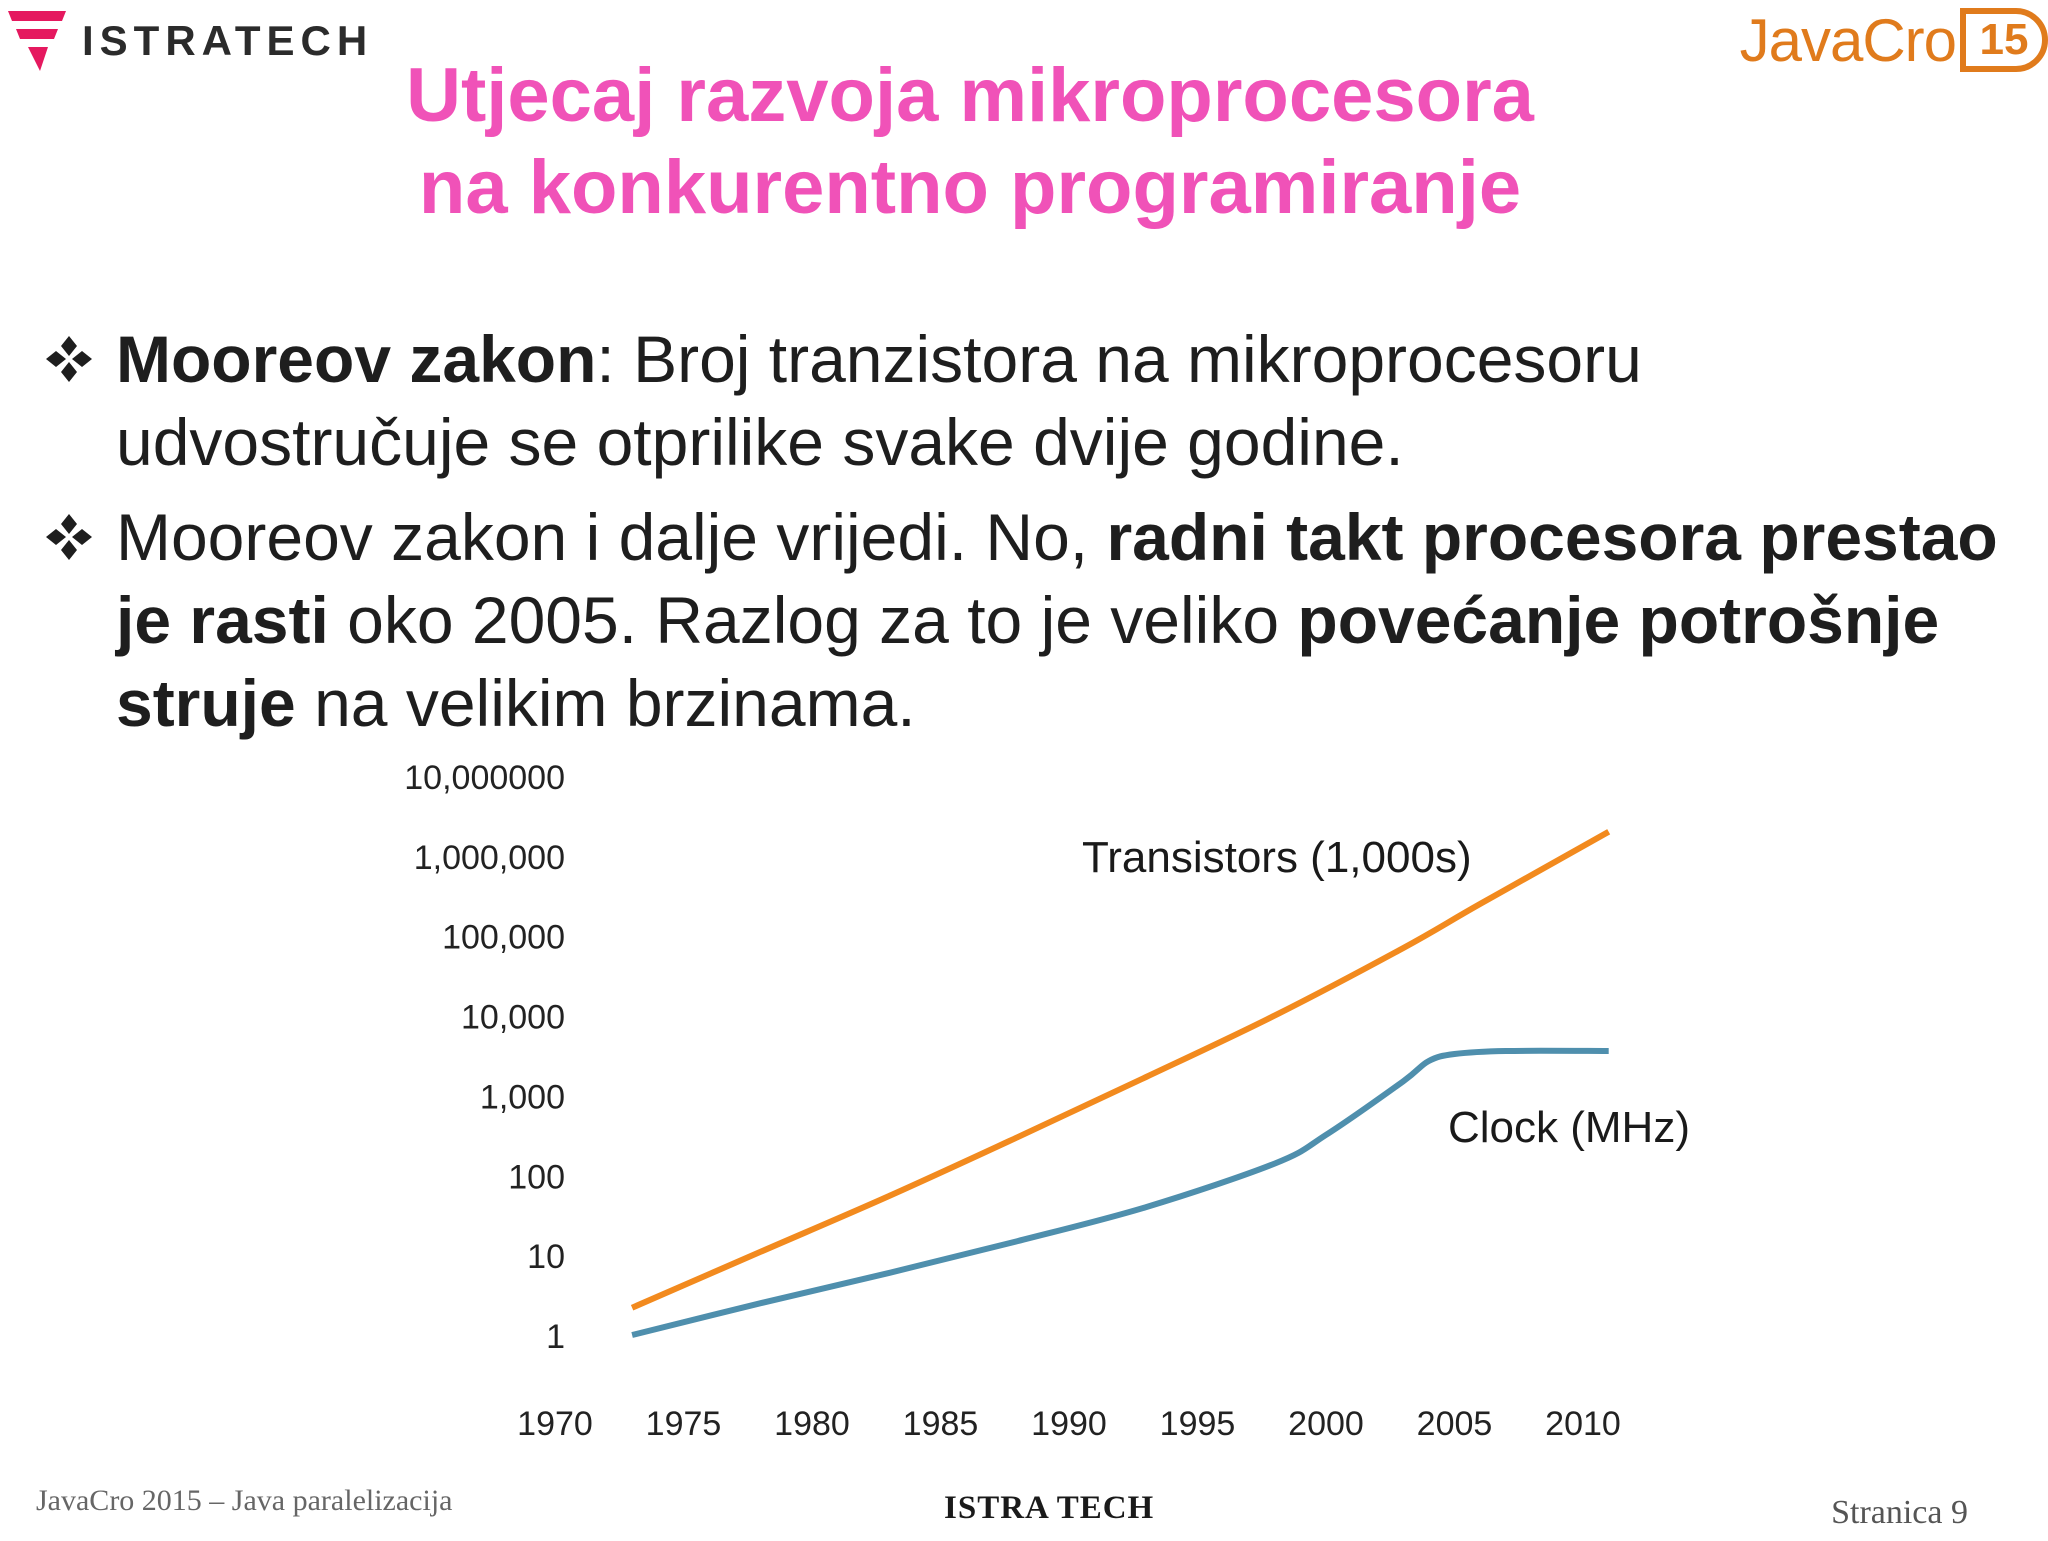 Image resolution: width=2048 pixels, height=1541 pixels. What do you see at coordinates (1198, 1424) in the screenshot?
I see `x-tick-label: 1995` at bounding box center [1198, 1424].